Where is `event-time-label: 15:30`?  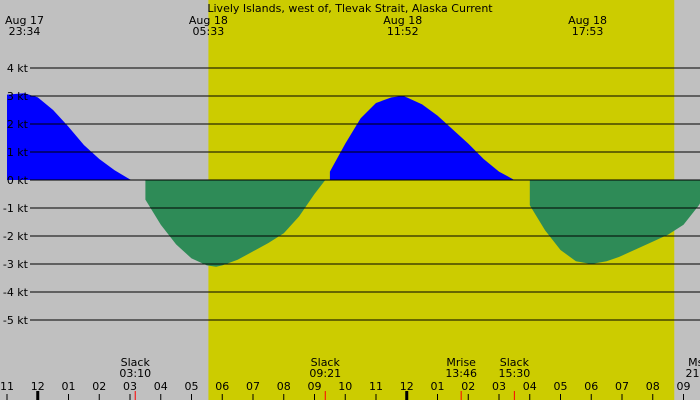 event-time-label: 15:30 is located at coordinates (515, 373).